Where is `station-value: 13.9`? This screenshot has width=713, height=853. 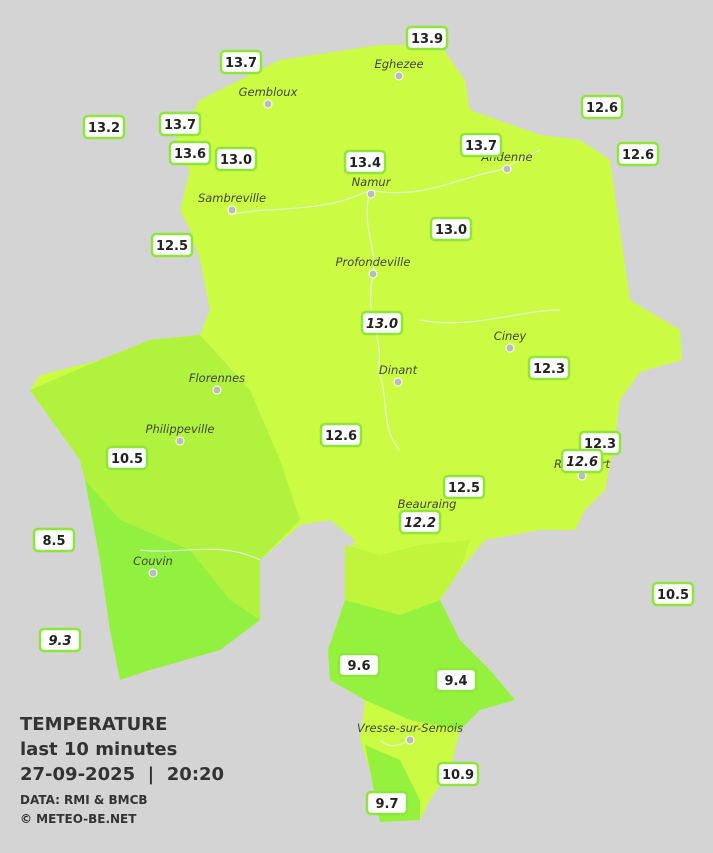
station-value: 13.9 is located at coordinates (427, 39).